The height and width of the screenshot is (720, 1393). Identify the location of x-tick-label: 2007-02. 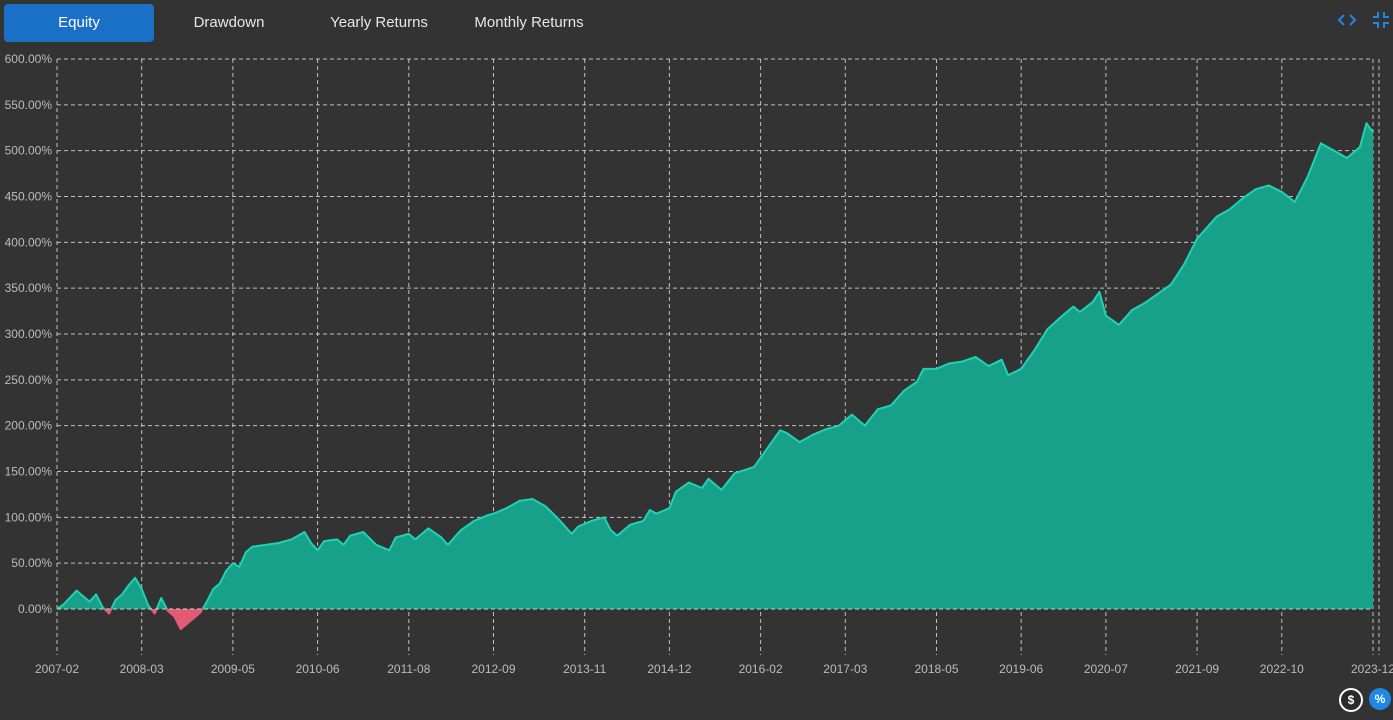
(57, 669).